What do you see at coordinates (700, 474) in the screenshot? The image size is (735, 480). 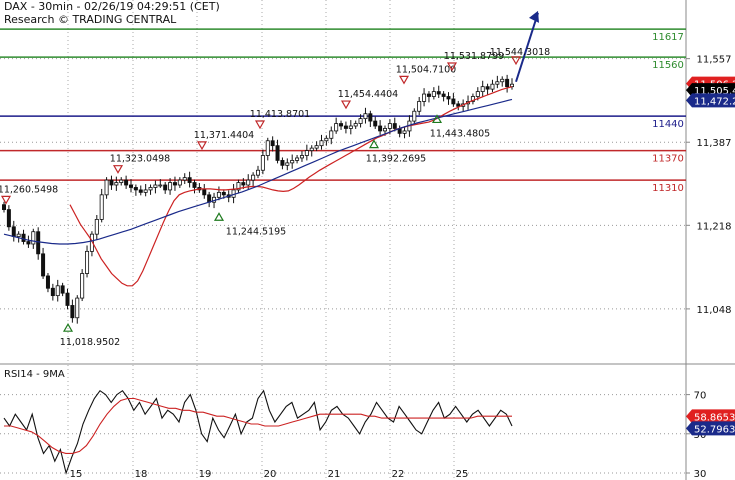 I see `rsi-tick-label: 30` at bounding box center [700, 474].